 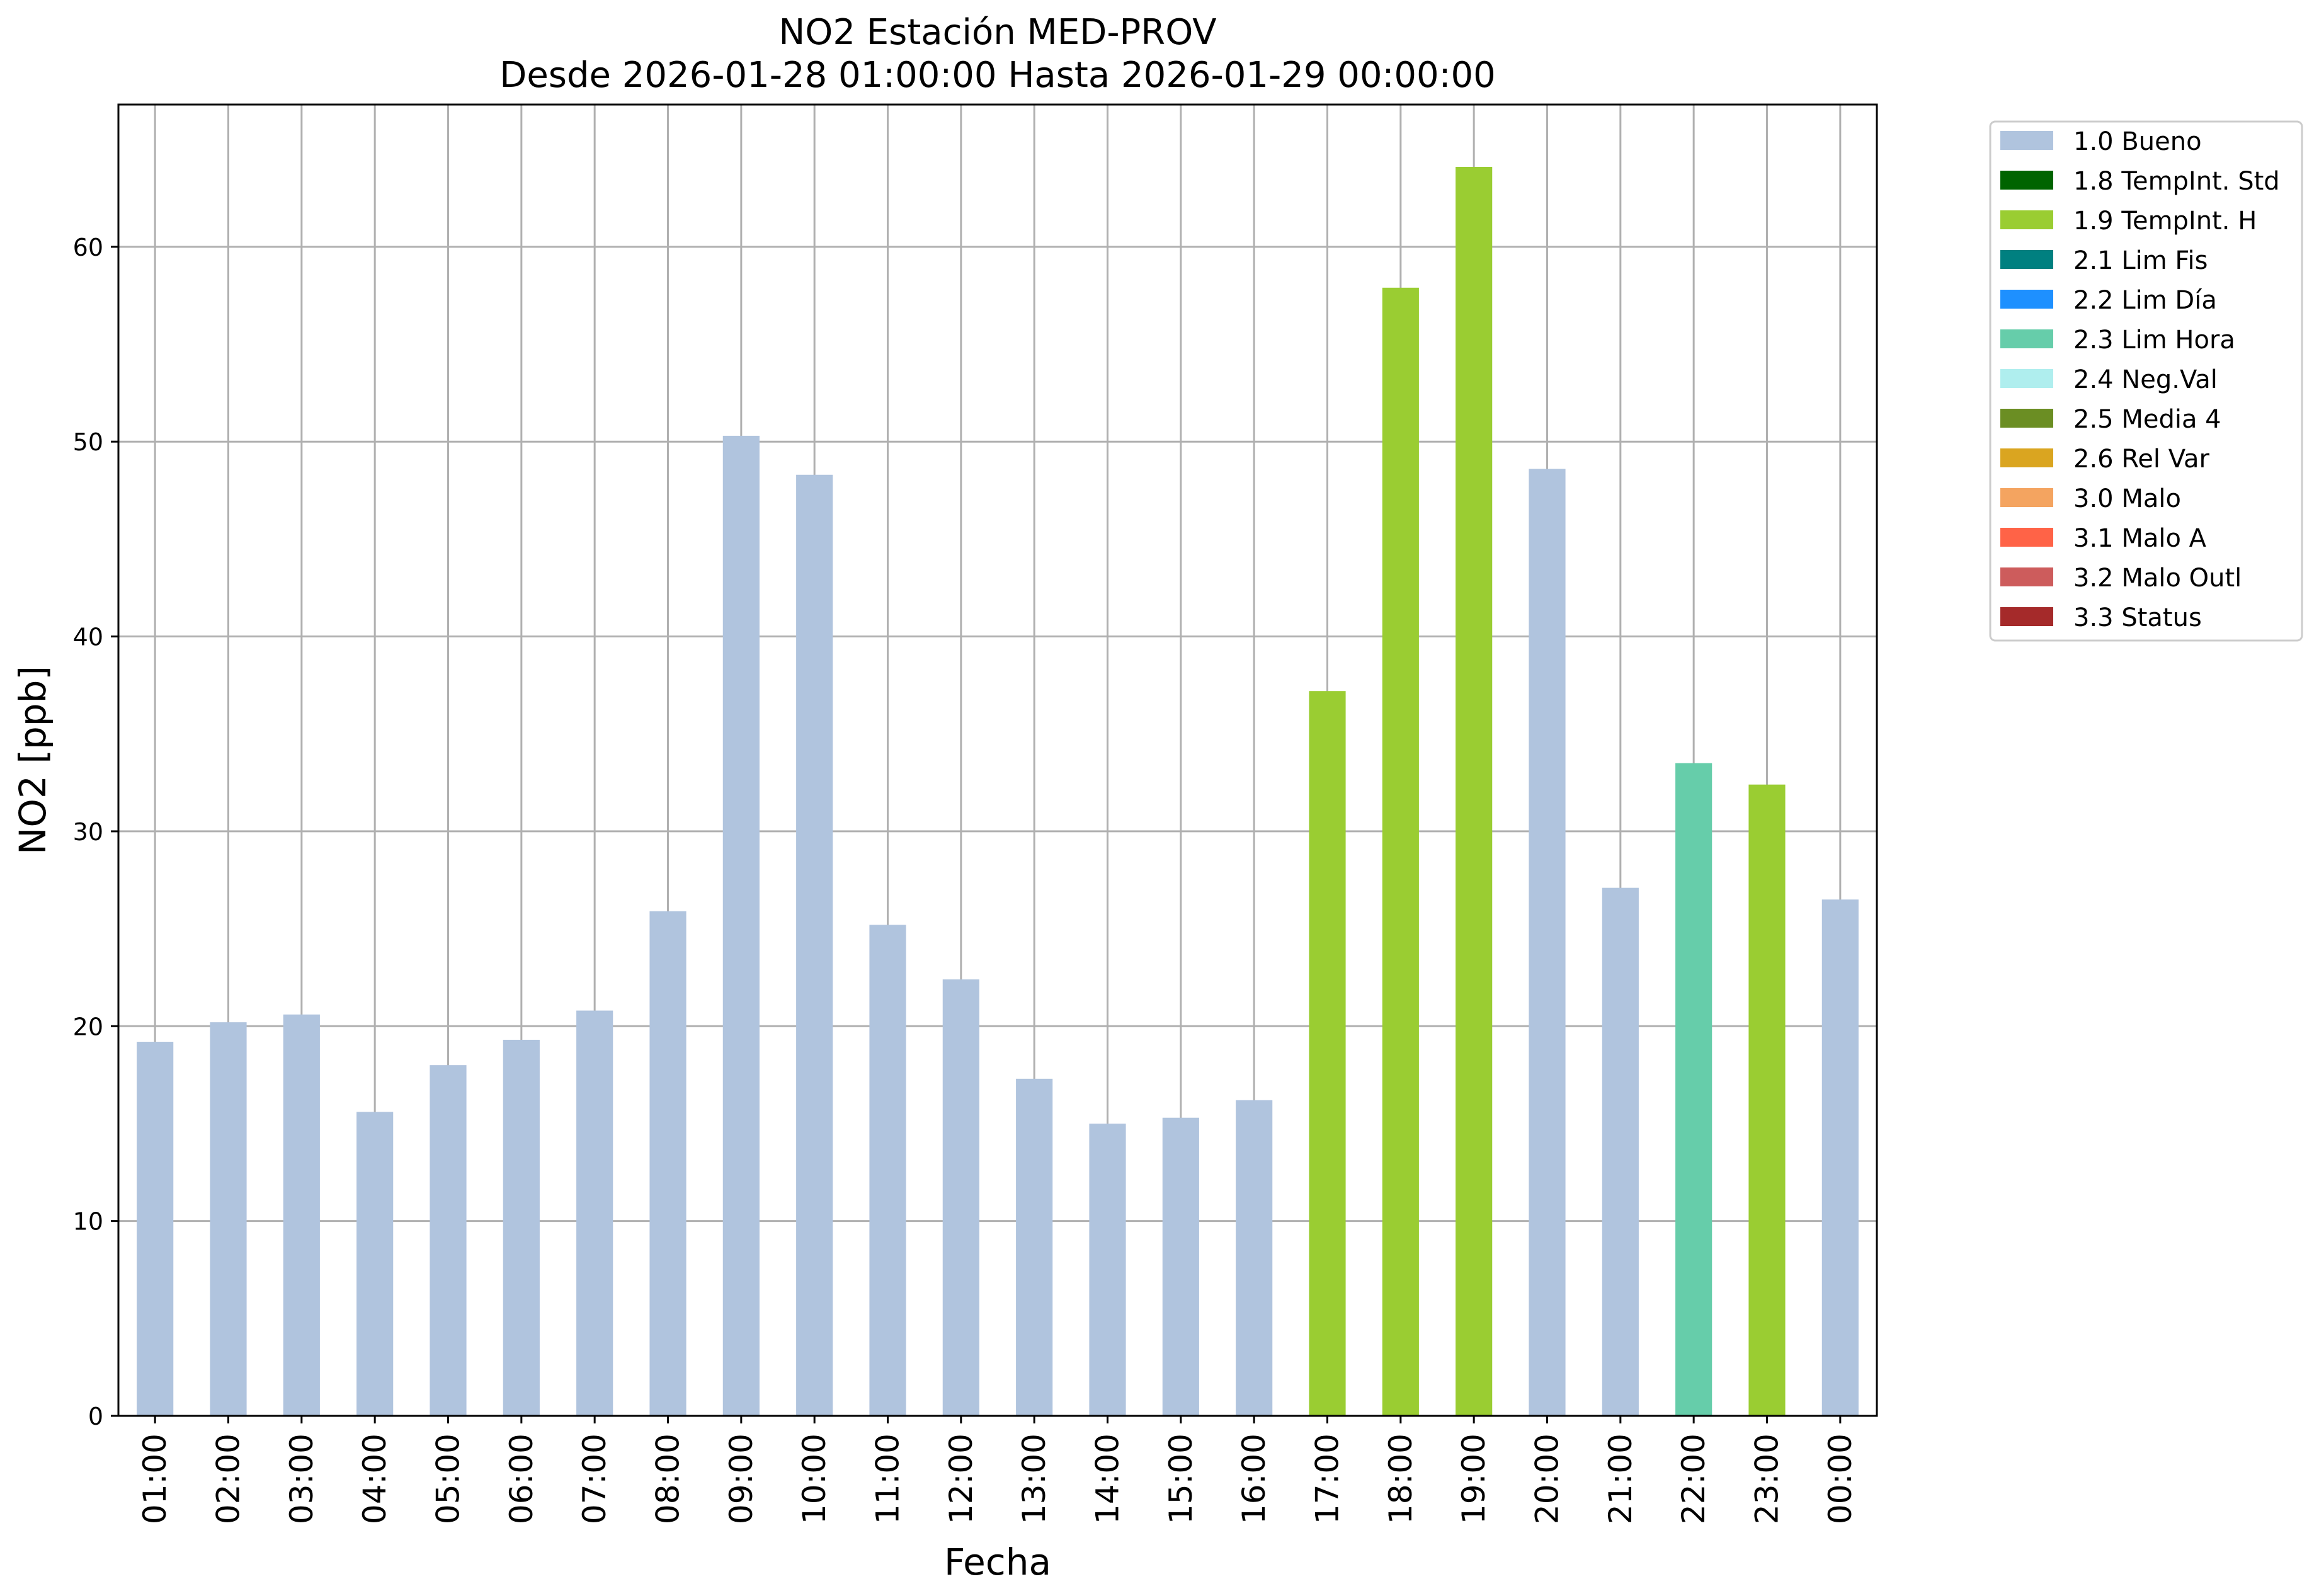 What do you see at coordinates (228, 1219) in the screenshot?
I see `bar-02:00` at bounding box center [228, 1219].